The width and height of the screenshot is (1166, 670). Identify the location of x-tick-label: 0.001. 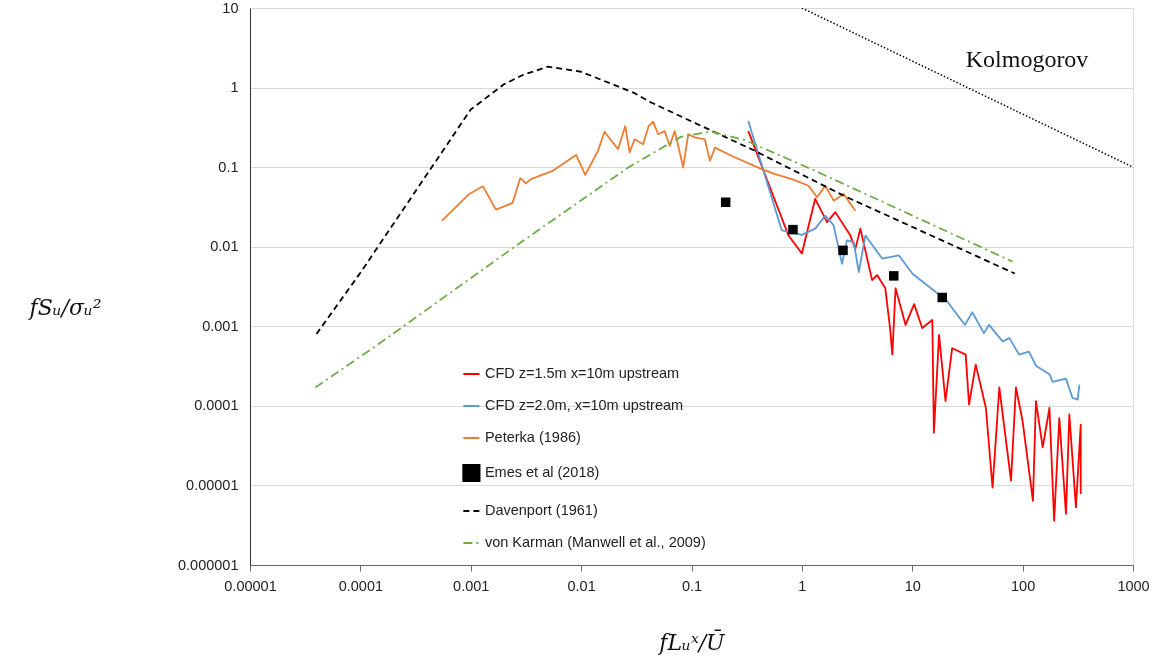
(471, 585).